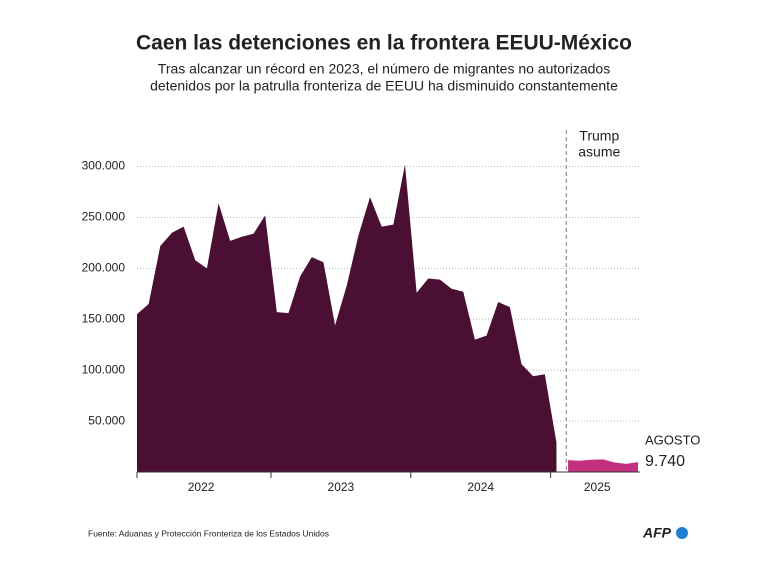 The image size is (768, 573). I want to click on logo: AFP, so click(657, 533).